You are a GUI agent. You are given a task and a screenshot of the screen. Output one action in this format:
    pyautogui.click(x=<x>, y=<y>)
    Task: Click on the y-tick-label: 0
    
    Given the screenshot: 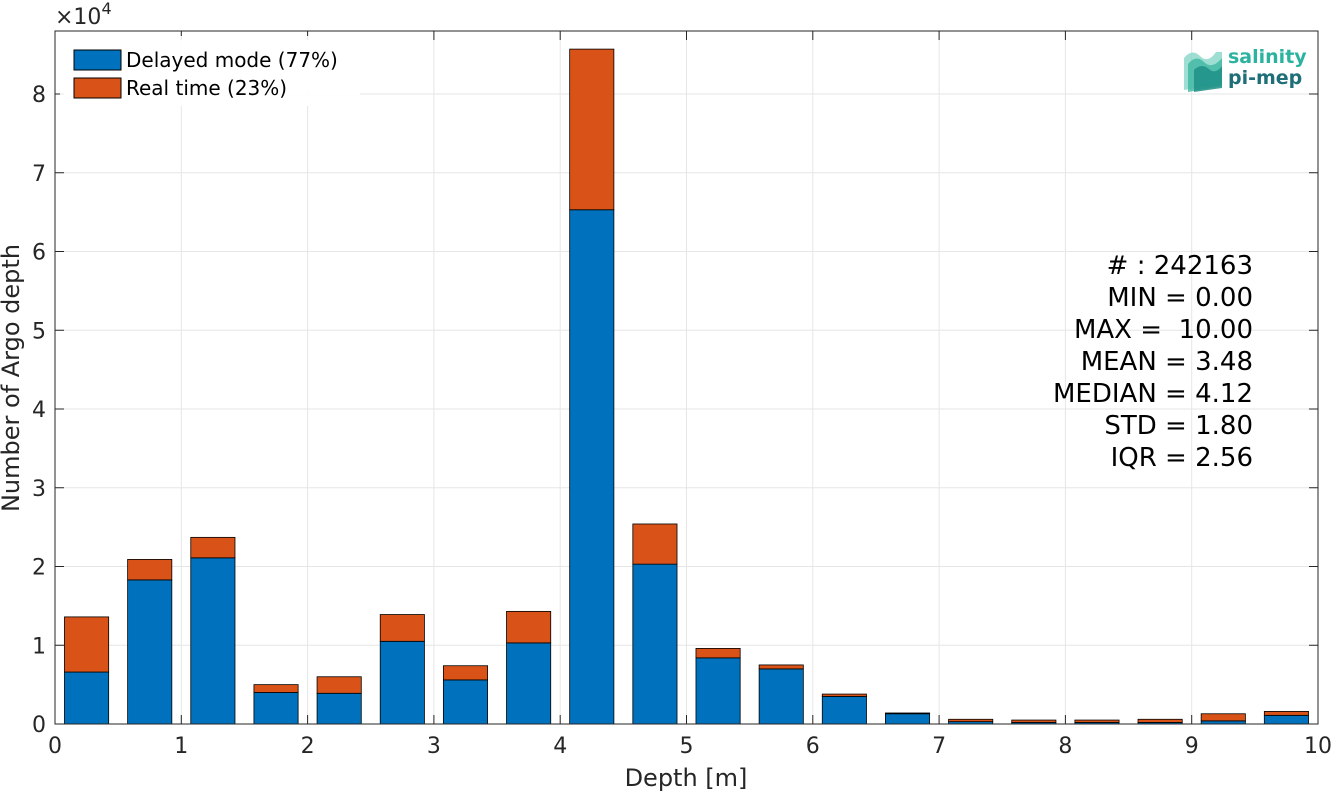 What is the action you would take?
    pyautogui.click(x=39, y=725)
    